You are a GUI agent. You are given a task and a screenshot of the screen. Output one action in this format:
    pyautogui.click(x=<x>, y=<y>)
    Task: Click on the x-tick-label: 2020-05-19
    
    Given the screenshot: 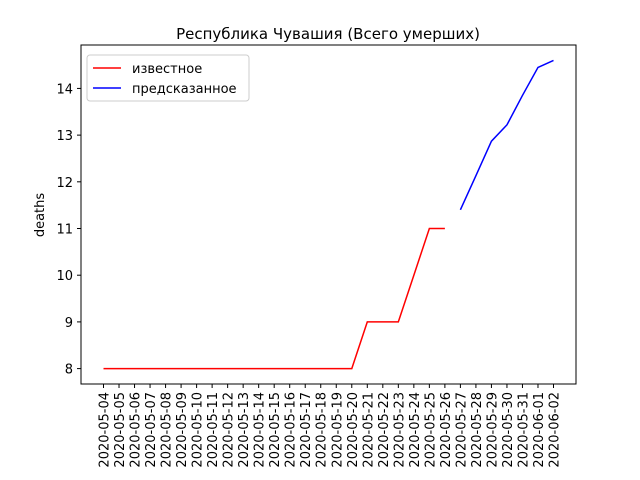 What is the action you would take?
    pyautogui.click(x=337, y=430)
    